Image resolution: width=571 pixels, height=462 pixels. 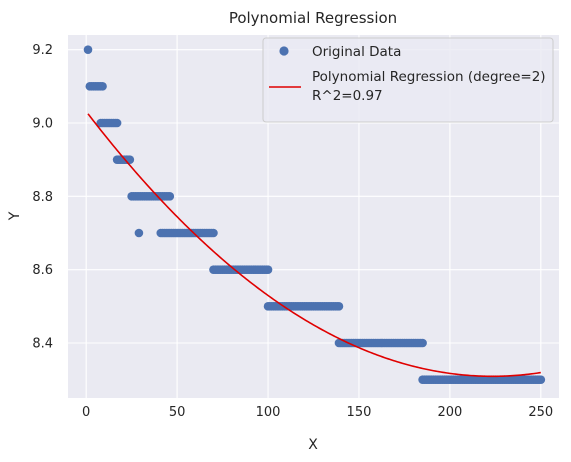 I want to click on x-tick-labels: 0 50 100 150 200 250, so click(x=317, y=412).